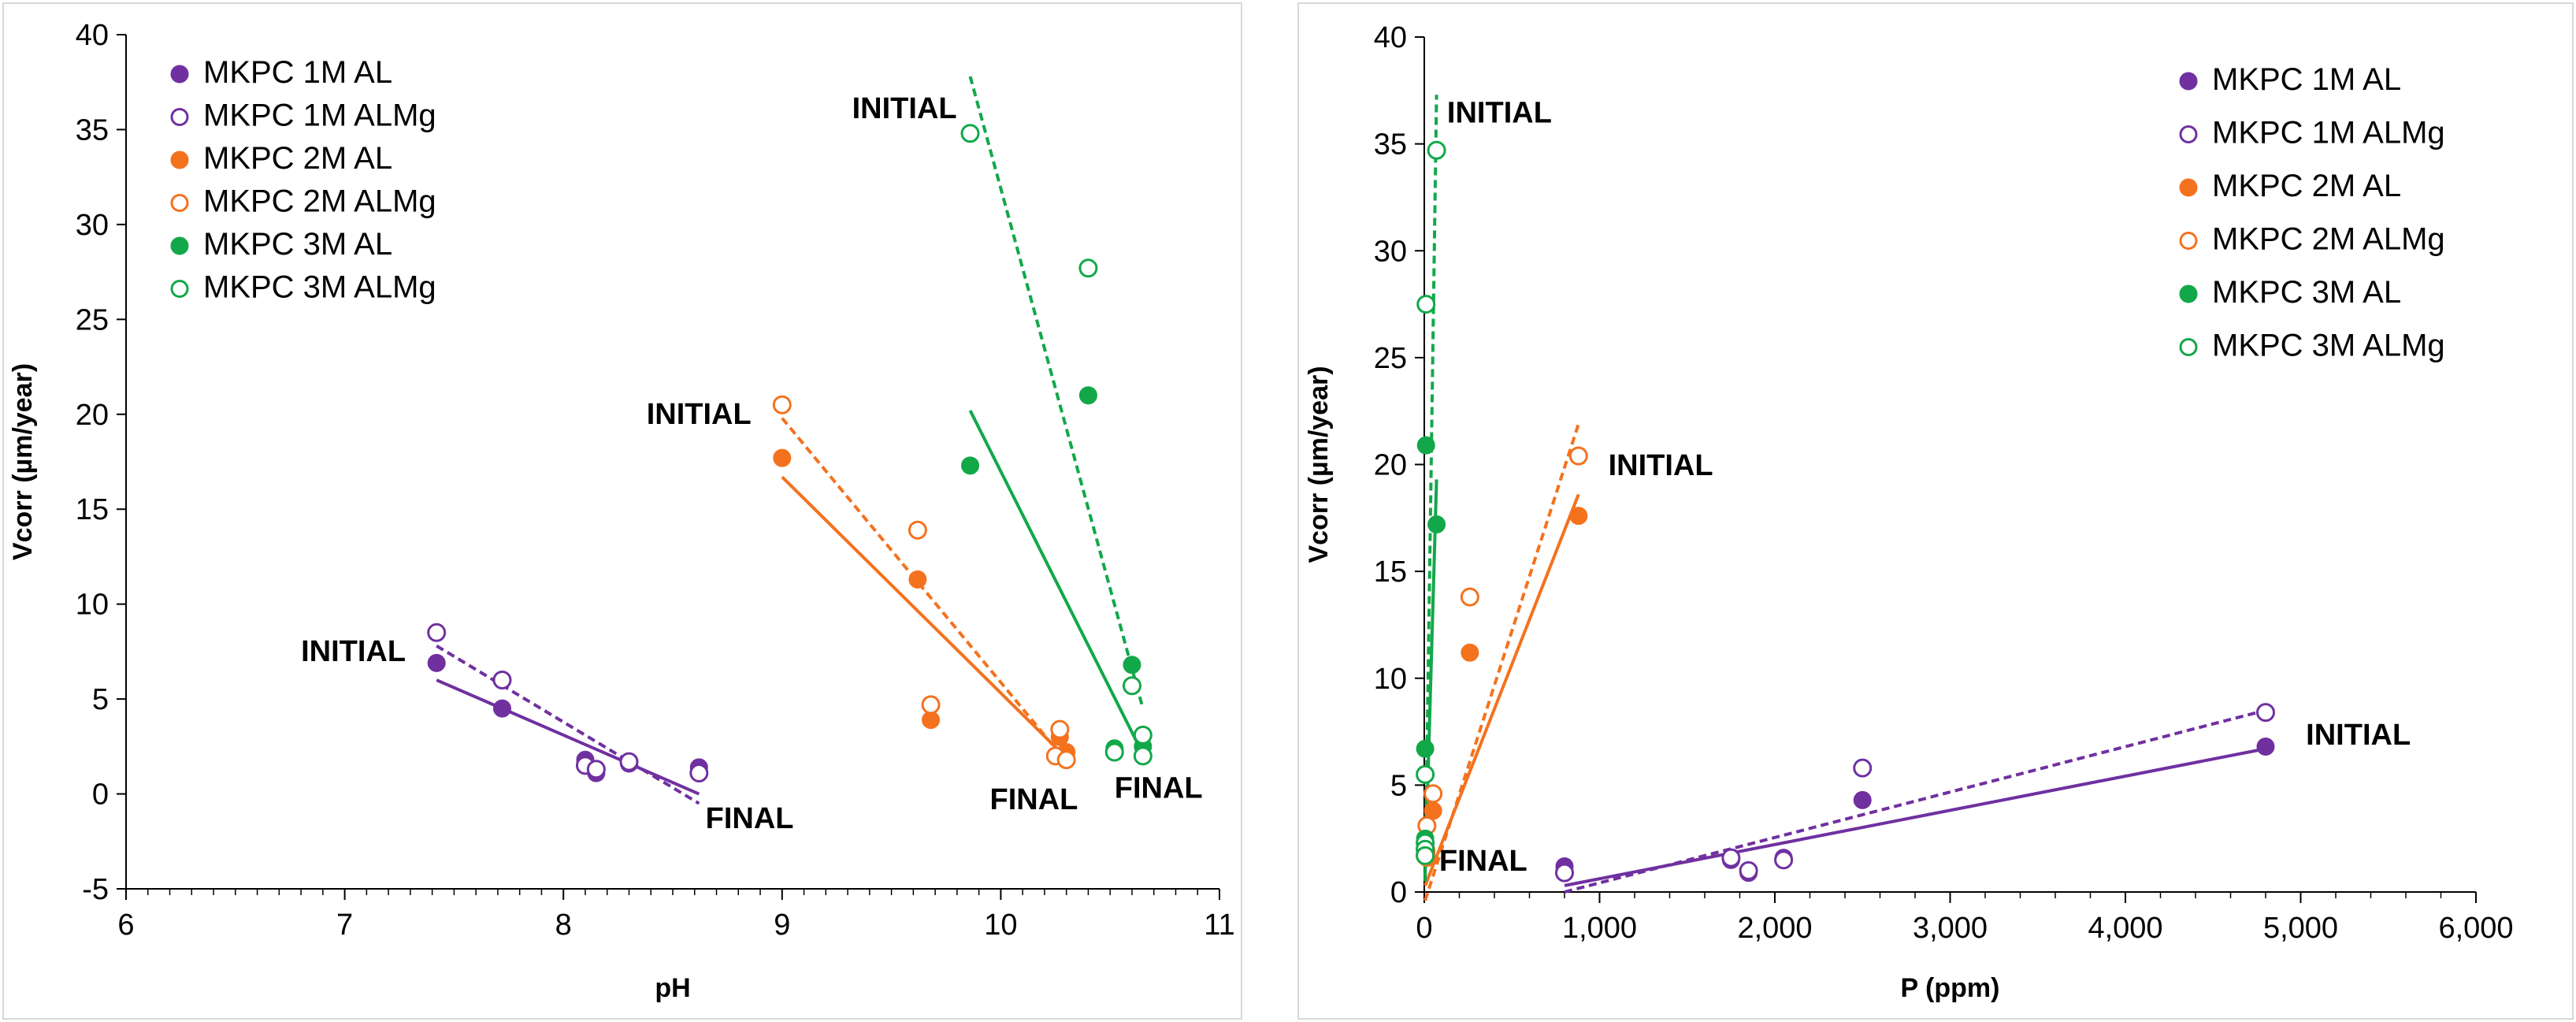 This screenshot has height=1022, width=2576. Describe the element at coordinates (568, 737) in the screenshot. I see `trendline-mkpc-1m-al` at that location.